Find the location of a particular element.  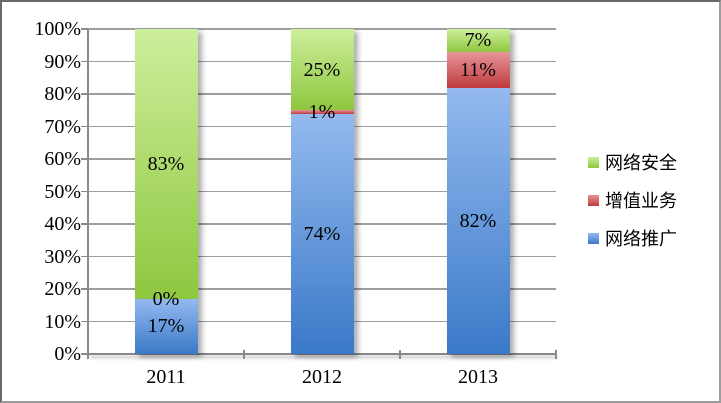

x-axis-category-label: 2011 is located at coordinates (166, 377).